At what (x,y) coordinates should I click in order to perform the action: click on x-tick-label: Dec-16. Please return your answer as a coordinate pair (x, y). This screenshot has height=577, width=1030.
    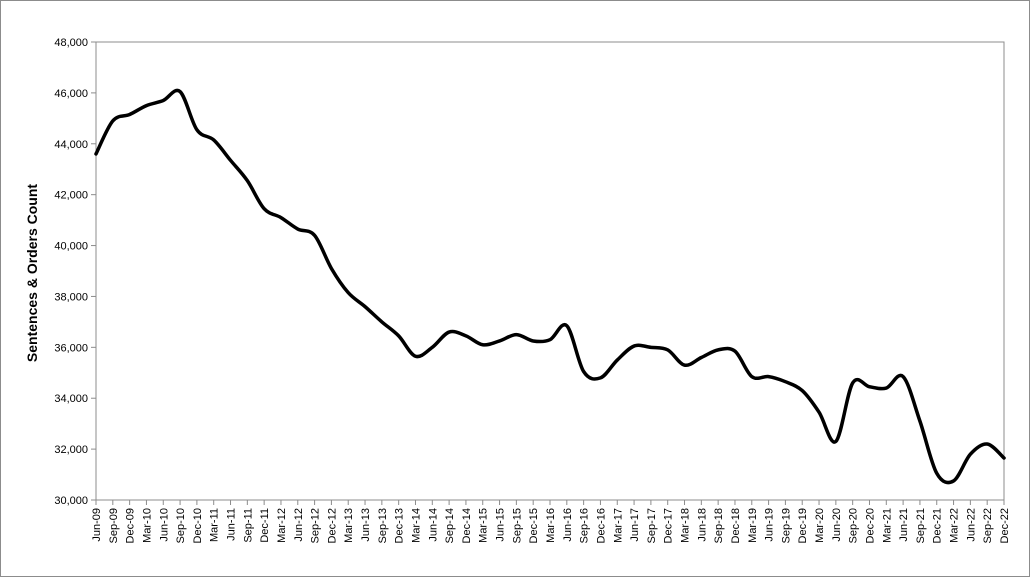
    Looking at the image, I should click on (601, 525).